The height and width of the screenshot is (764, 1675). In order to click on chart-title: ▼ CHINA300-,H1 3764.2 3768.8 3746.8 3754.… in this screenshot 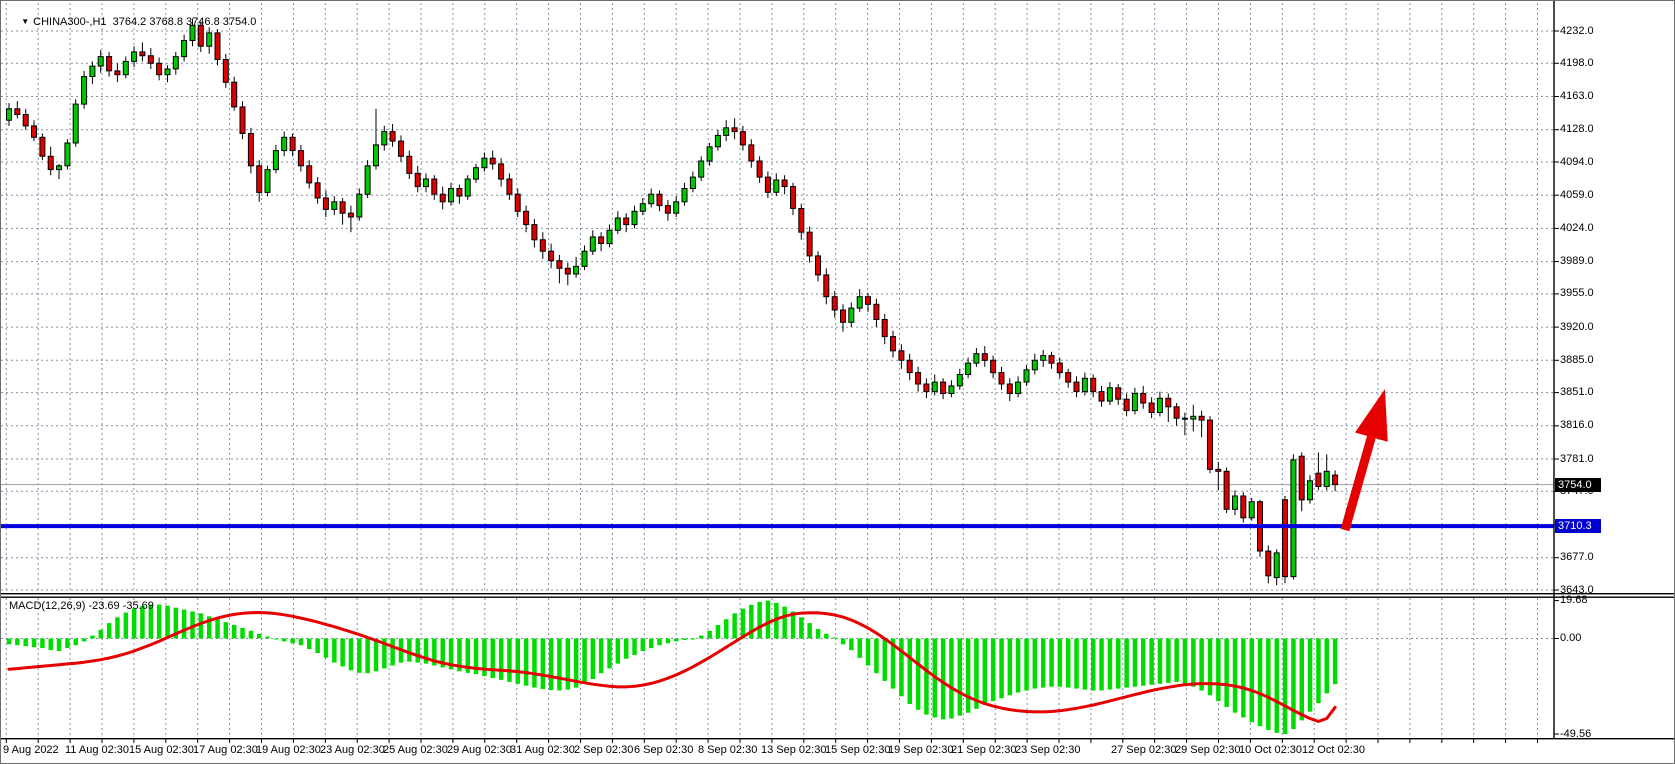, I will do `click(132, 22)`.